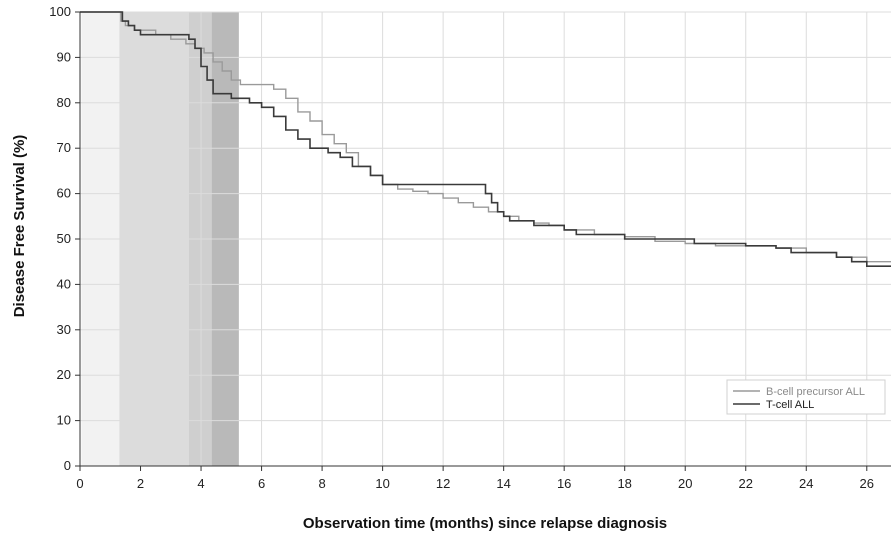 Image resolution: width=891 pixels, height=534 pixels. What do you see at coordinates (60, 11) in the screenshot?
I see `y-tick-label-100: 100` at bounding box center [60, 11].